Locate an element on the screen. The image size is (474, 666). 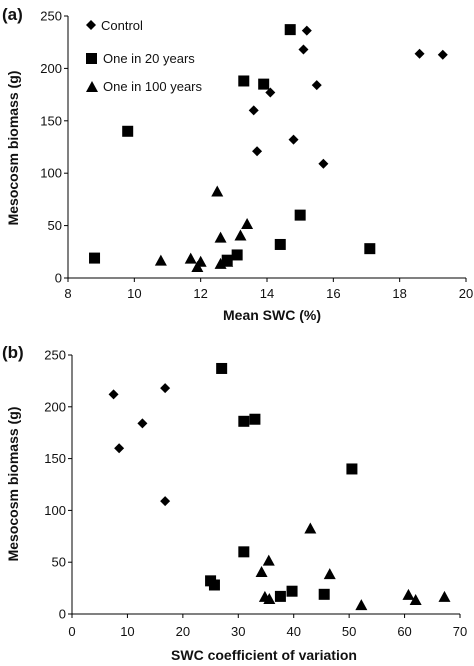
legend: Control One in 20 years One in 100 years is located at coordinates (144, 56).